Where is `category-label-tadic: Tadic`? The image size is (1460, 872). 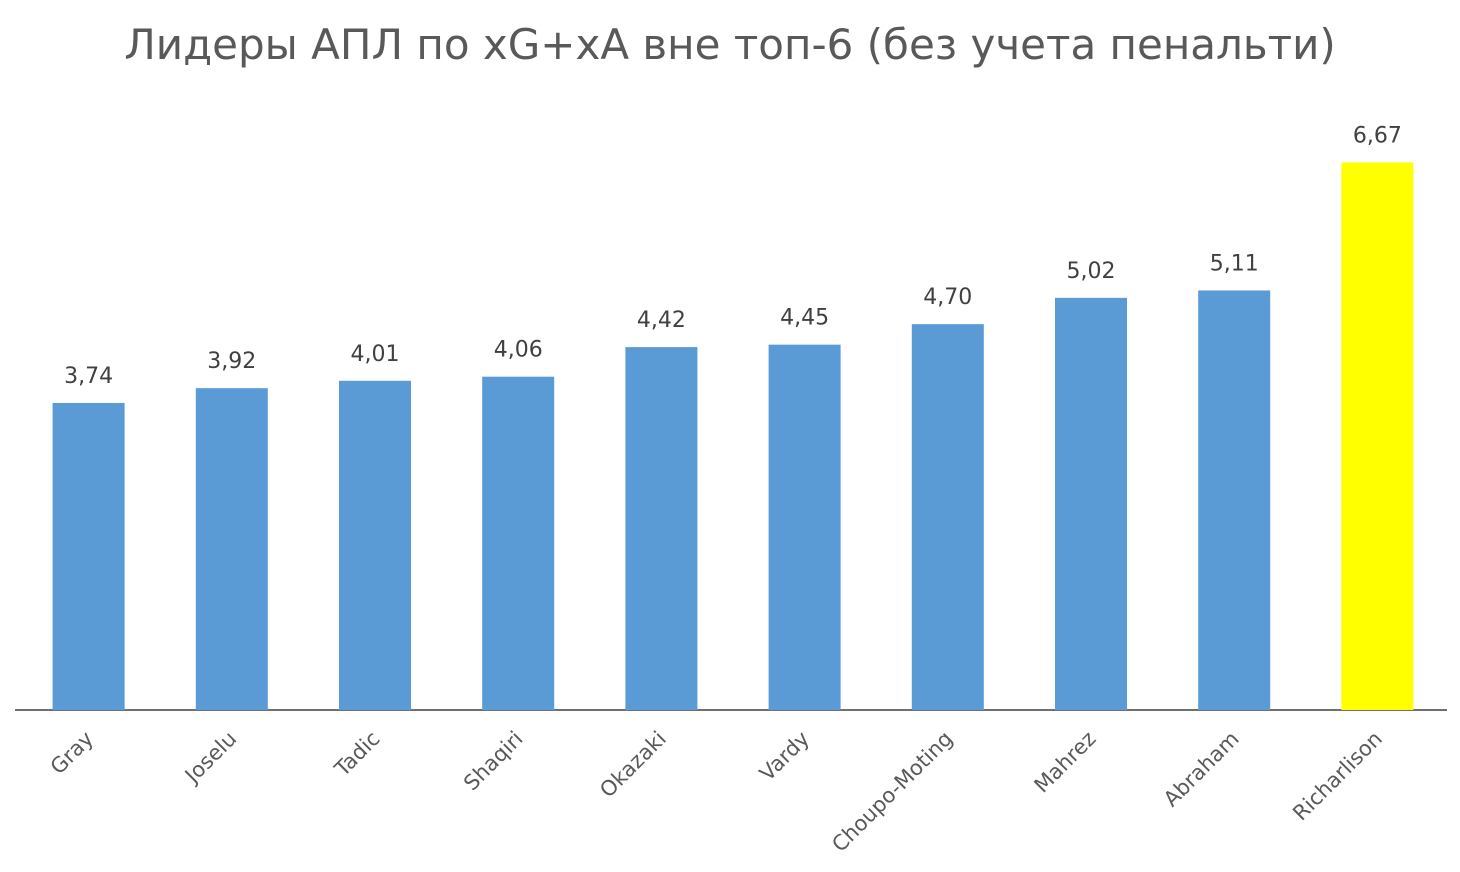 category-label-tadic: Tadic is located at coordinates (356, 754).